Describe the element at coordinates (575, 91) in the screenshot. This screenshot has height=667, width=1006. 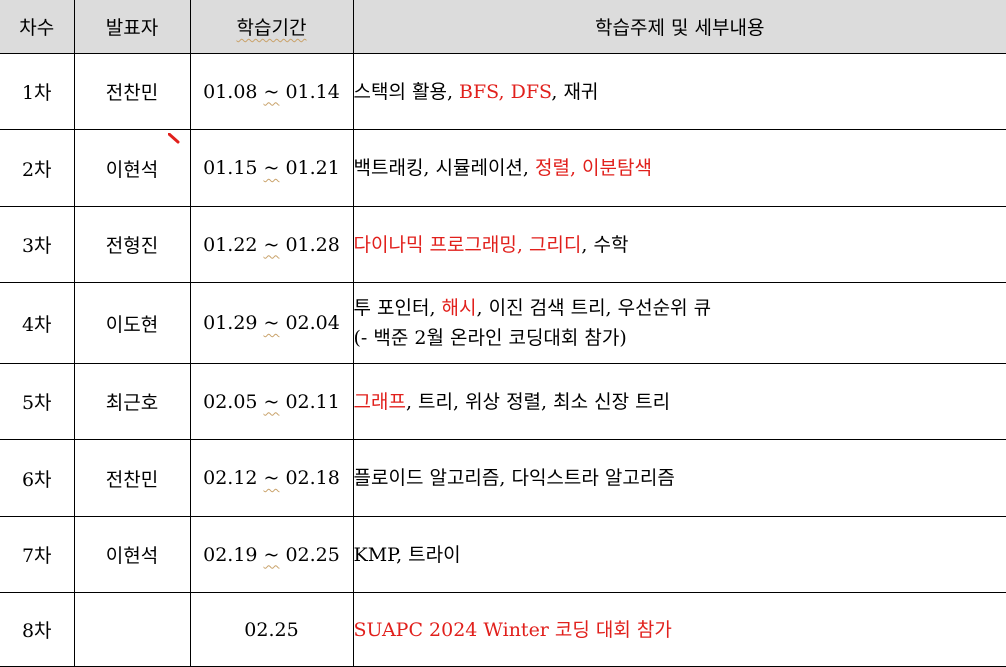
I see `topic-text: , 재귀` at that location.